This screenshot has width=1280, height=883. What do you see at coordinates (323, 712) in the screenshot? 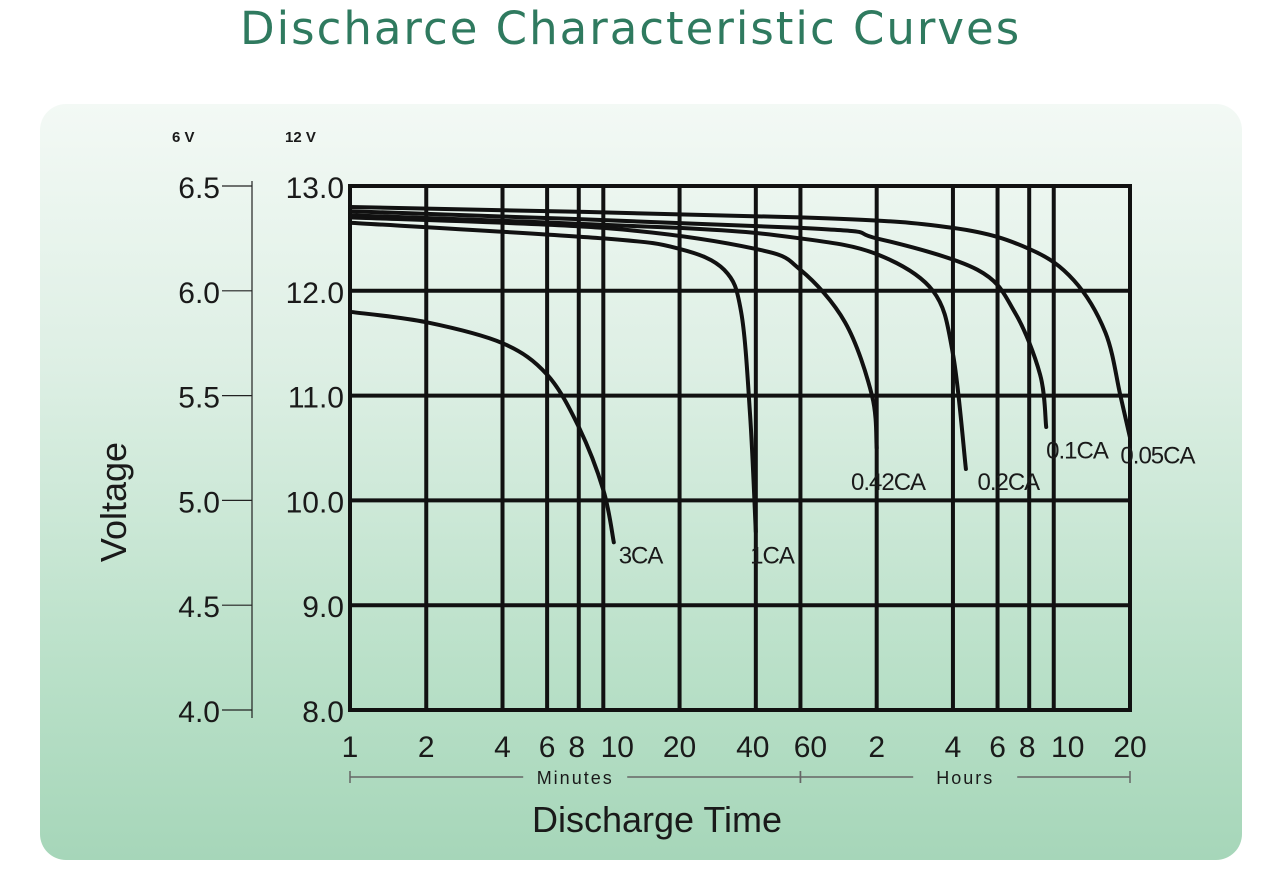
I see `y-tick-12v: 8.0` at bounding box center [323, 712].